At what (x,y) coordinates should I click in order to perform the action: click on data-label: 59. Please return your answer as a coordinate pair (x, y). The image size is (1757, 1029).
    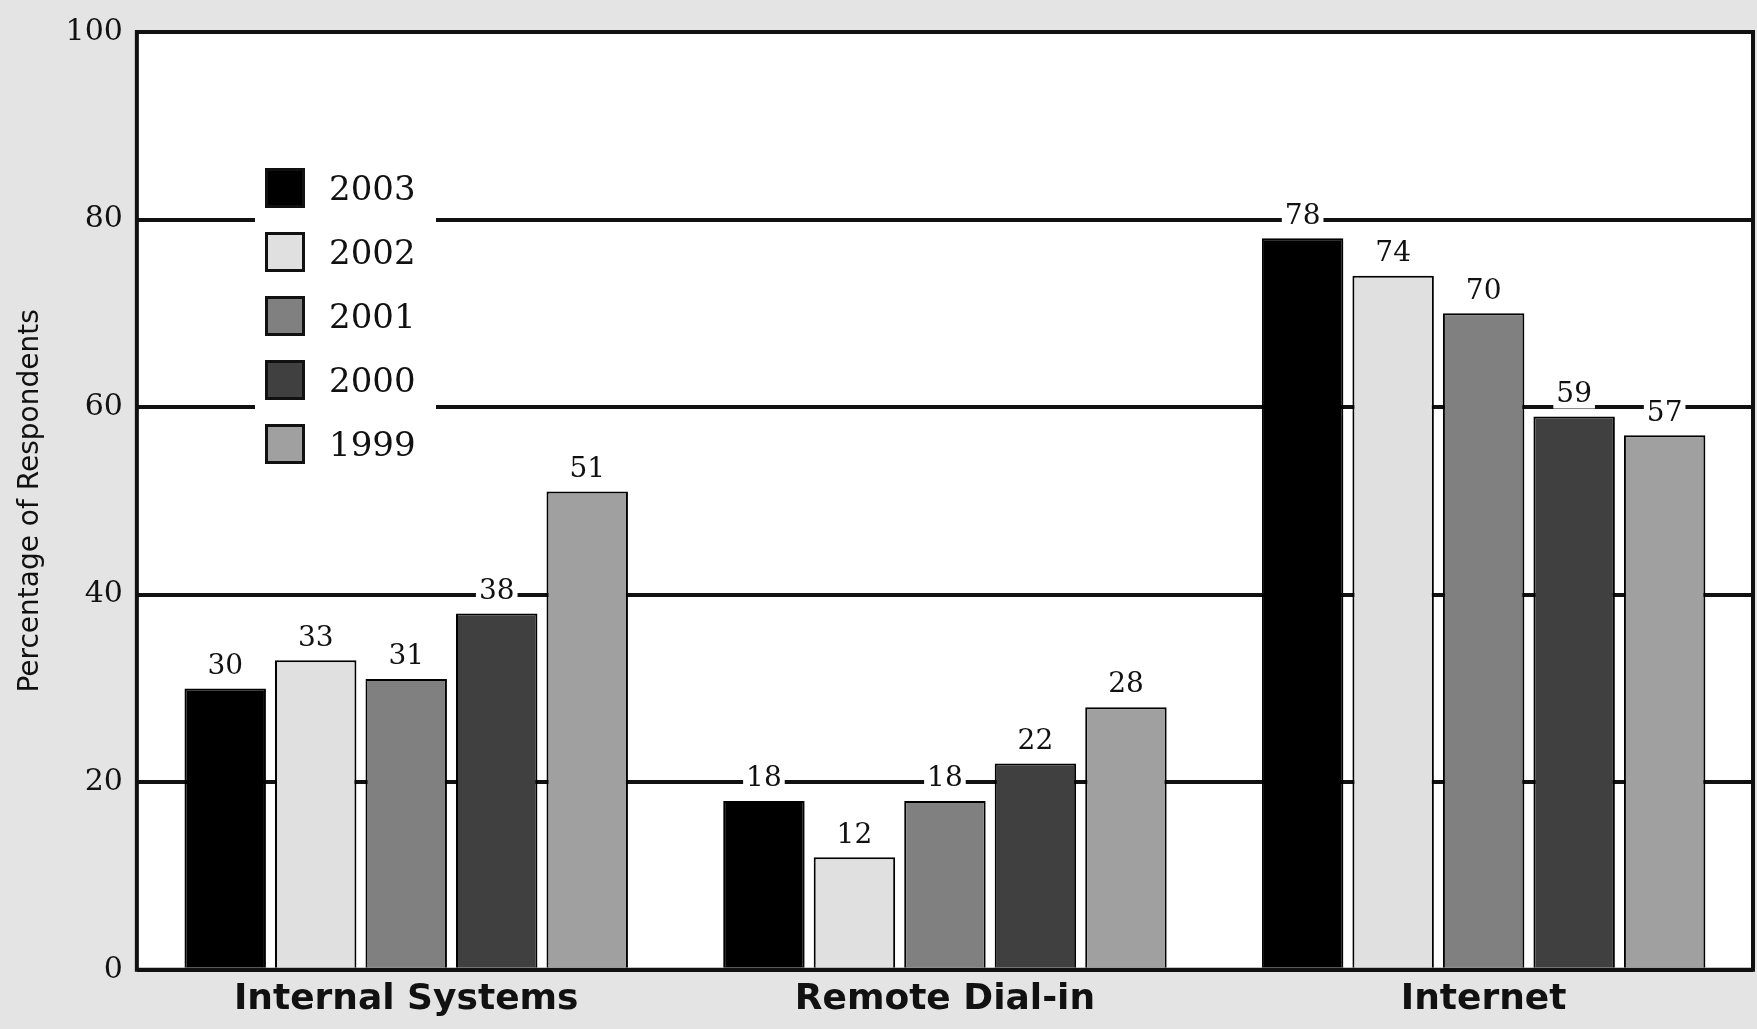
    Looking at the image, I should click on (1574, 392).